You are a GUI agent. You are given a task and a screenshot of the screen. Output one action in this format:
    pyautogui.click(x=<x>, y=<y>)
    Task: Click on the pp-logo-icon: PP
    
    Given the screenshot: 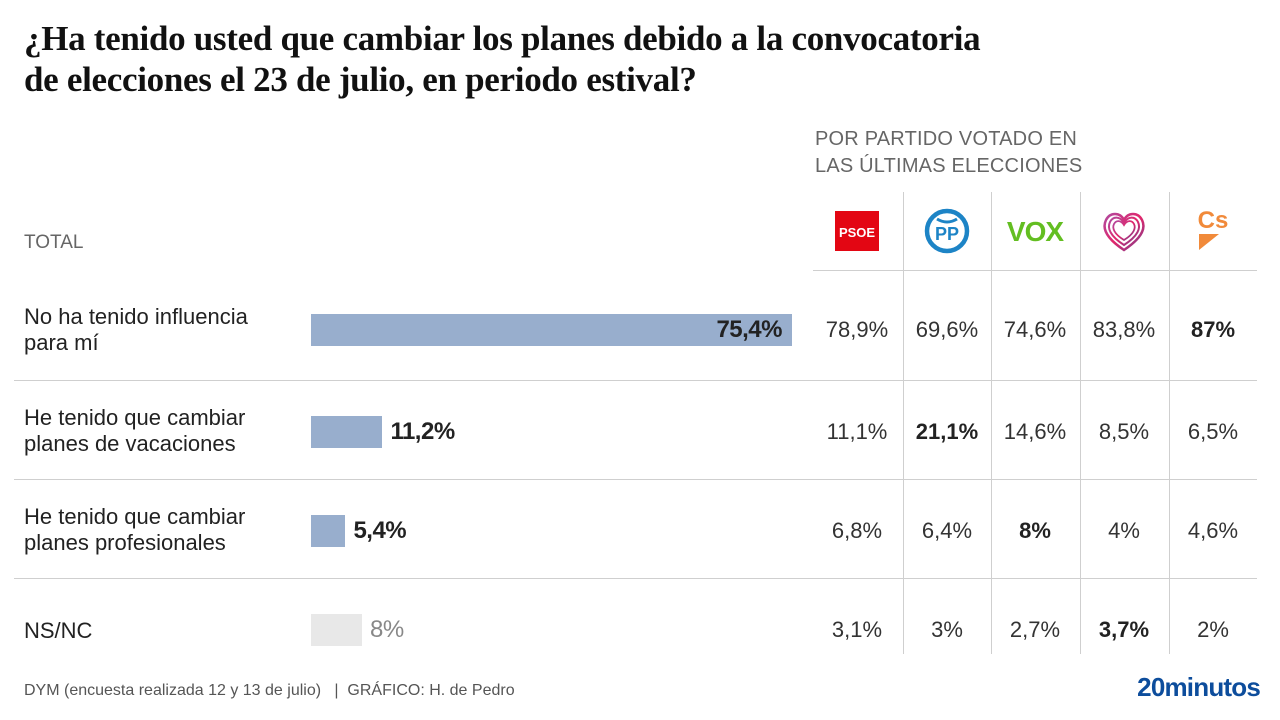 What is the action you would take?
    pyautogui.click(x=947, y=231)
    